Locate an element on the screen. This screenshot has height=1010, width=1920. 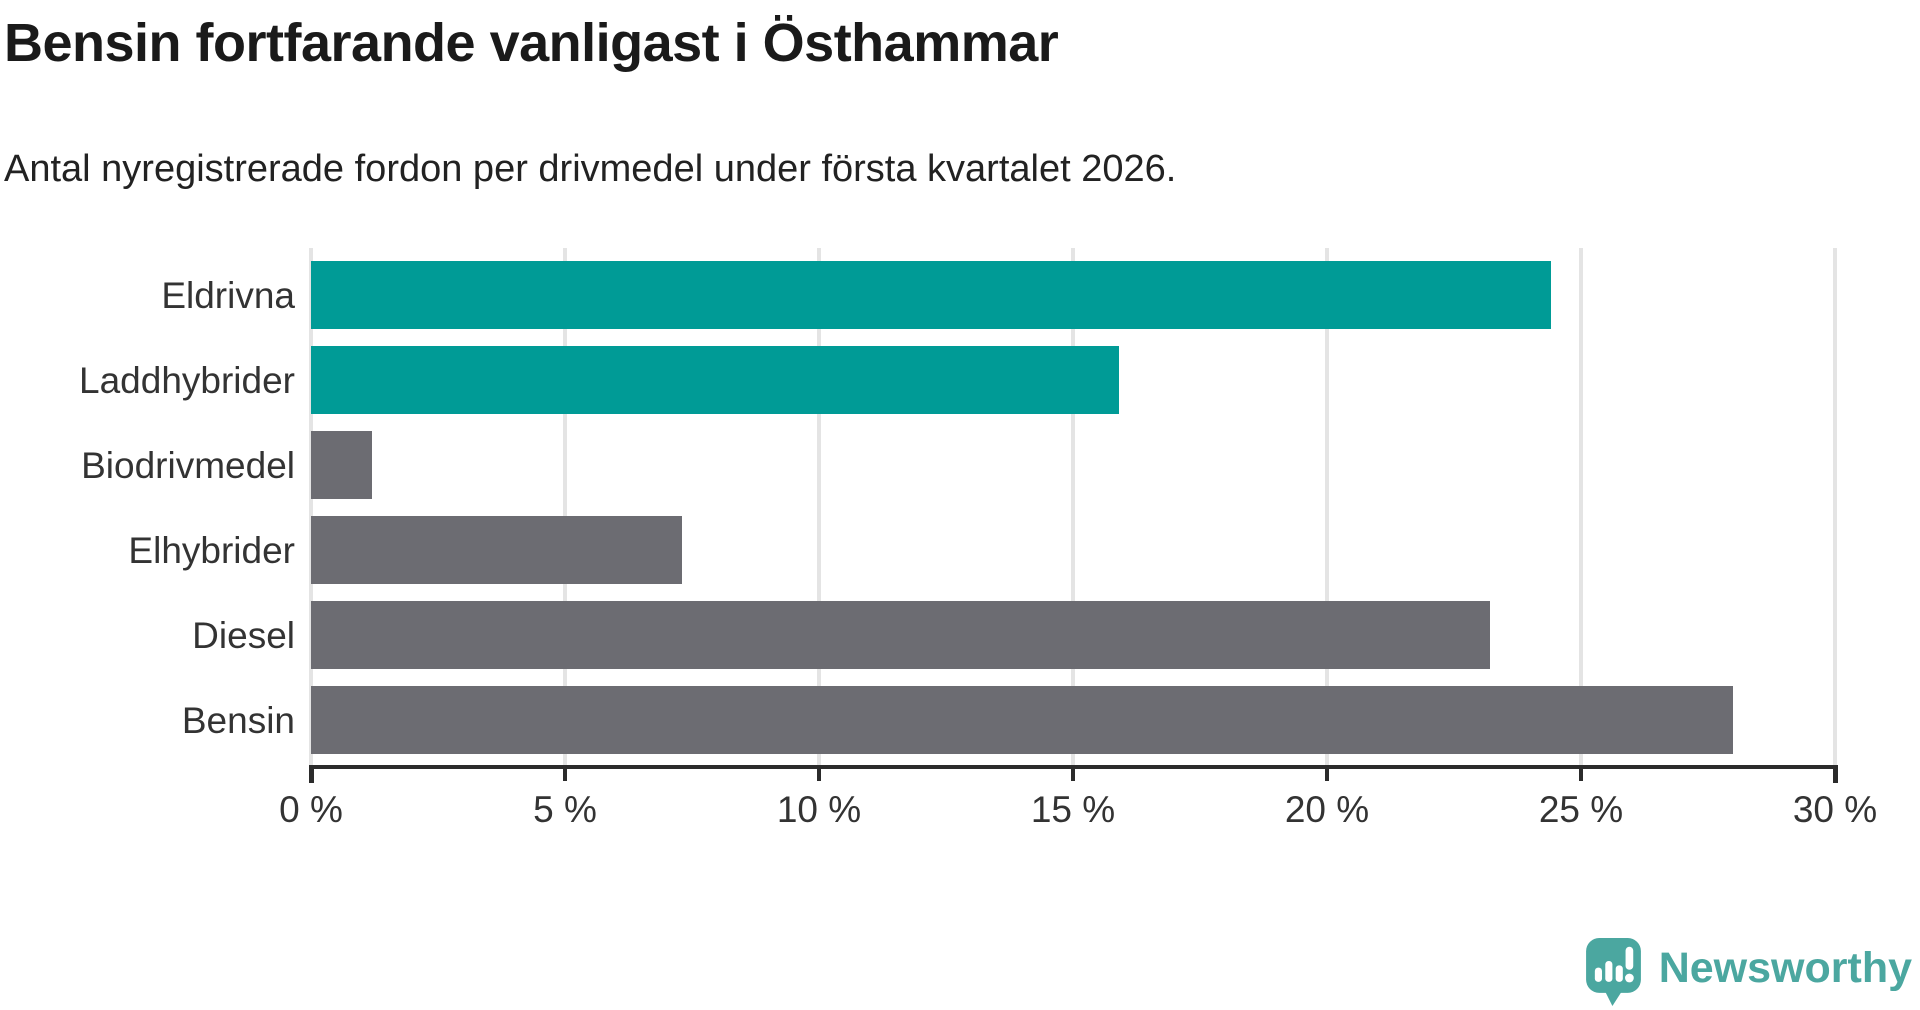
x-tick-label-10: 10 % is located at coordinates (819, 809).